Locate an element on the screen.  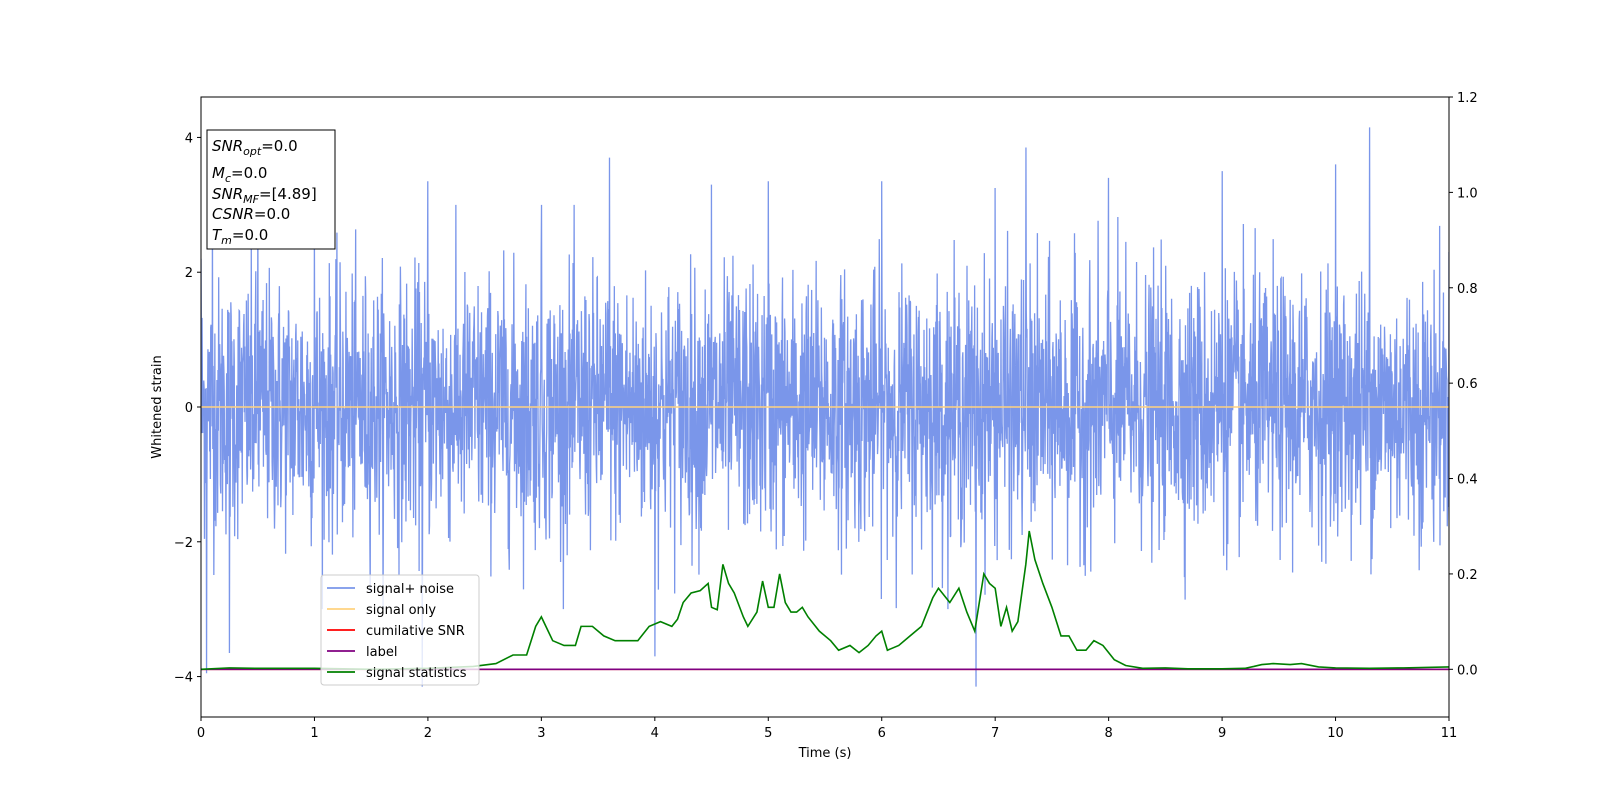
info-tm-label: T is located at coordinates (217, 235).